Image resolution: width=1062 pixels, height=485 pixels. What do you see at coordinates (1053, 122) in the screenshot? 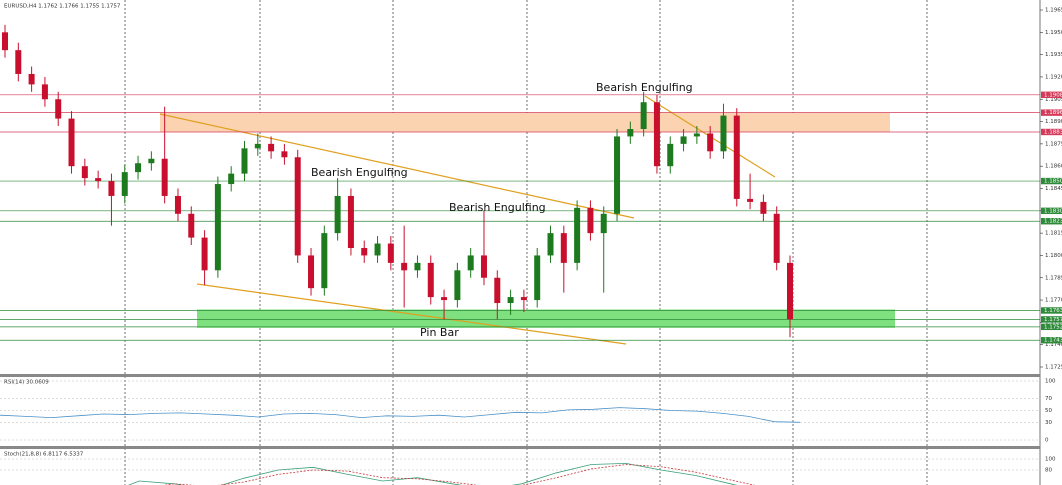
I see `price-tick-label: 1.1890` at bounding box center [1053, 122].